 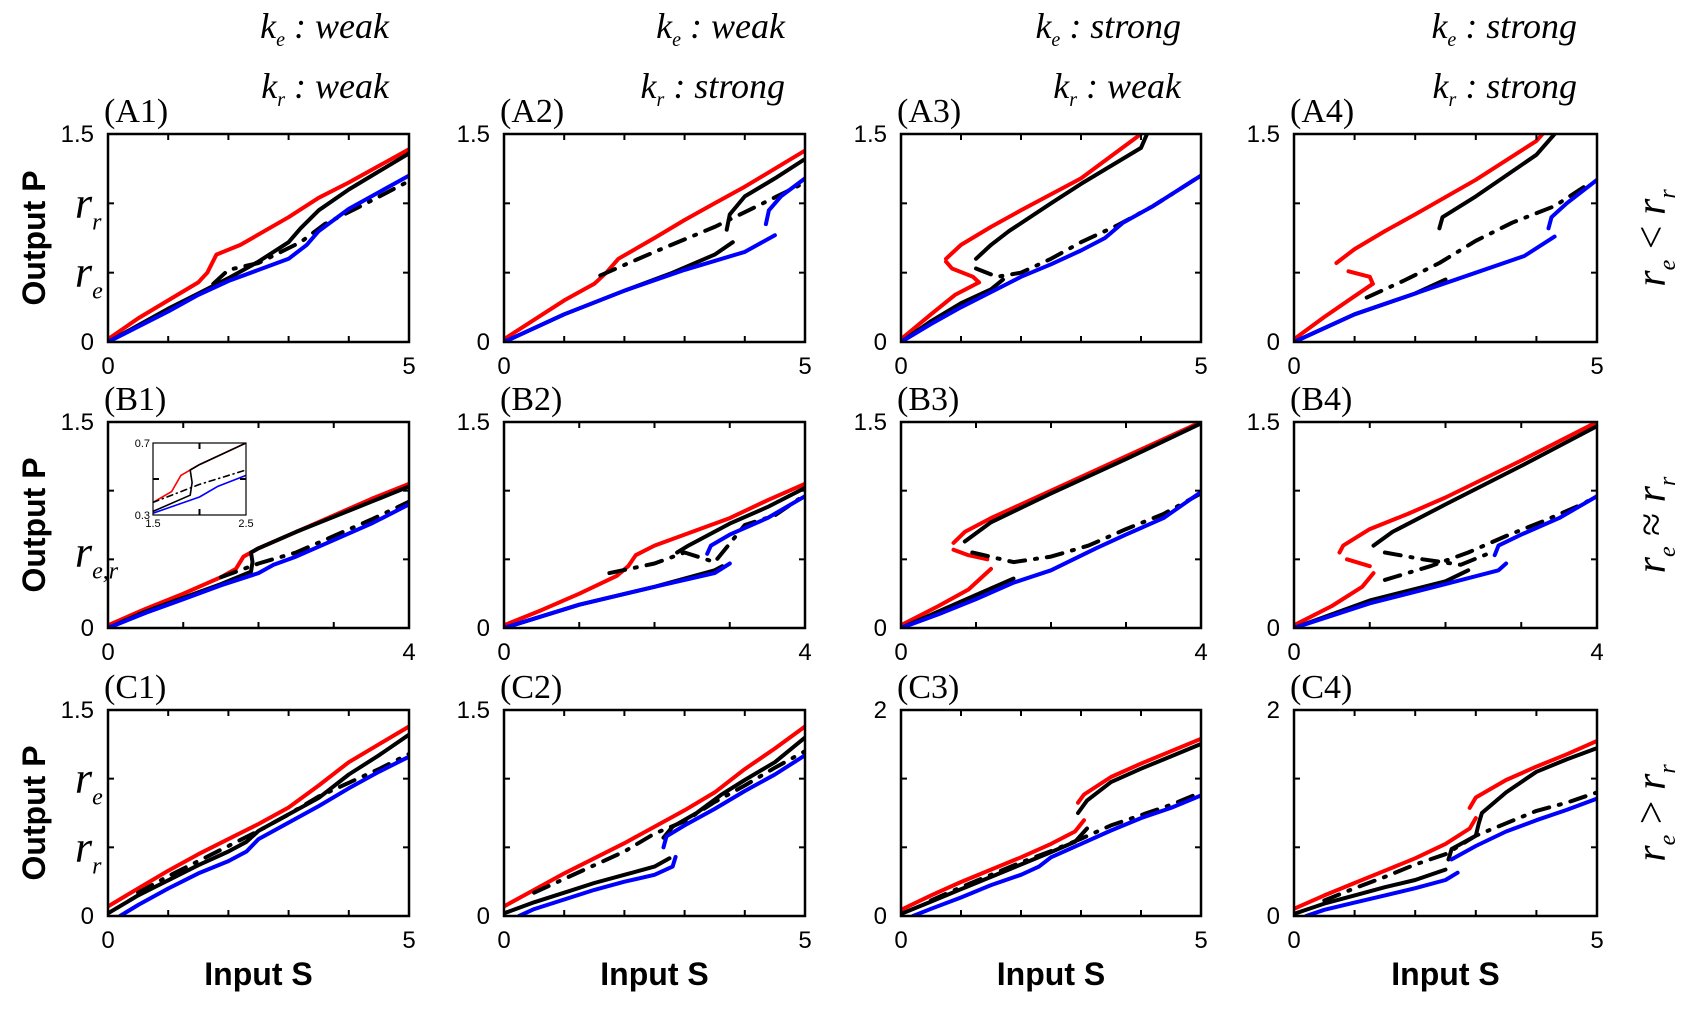 I want to click on panel-a4: (A4) 0 5 0 1.5, so click(x=1425, y=236).